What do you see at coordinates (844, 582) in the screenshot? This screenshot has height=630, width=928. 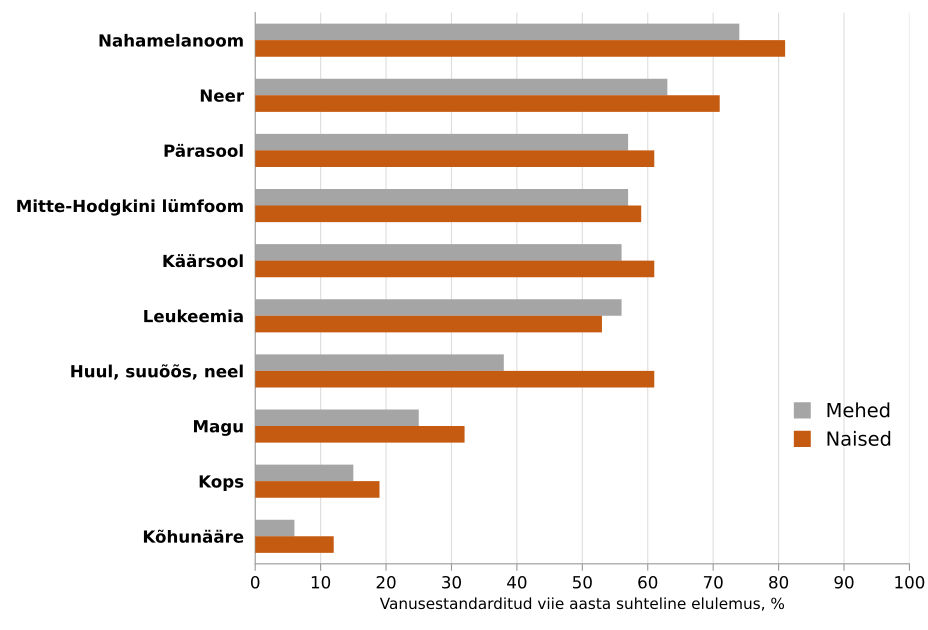 I see `x-tick-label: 90` at bounding box center [844, 582].